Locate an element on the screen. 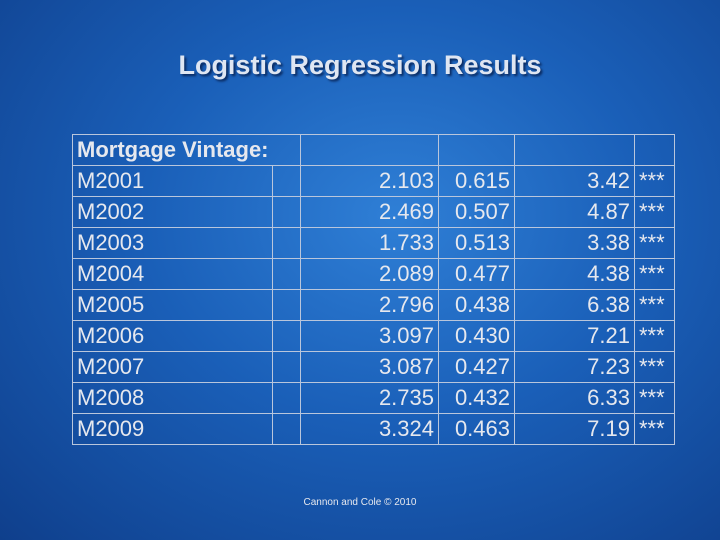 The width and height of the screenshot is (720, 540). slide-title: Logistic Regression Results is located at coordinates (360, 65).